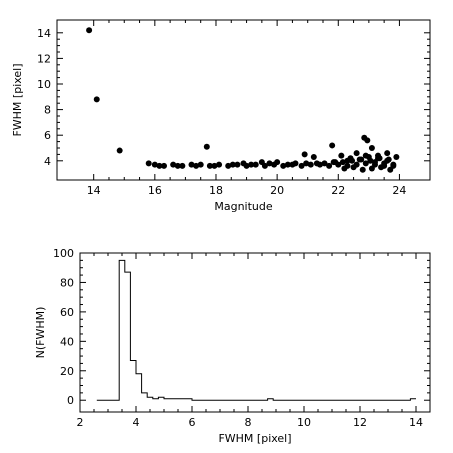 Image resolution: width=453 pixels, height=453 pixels. I want to click on x-tick-label: 6, so click(192, 422).